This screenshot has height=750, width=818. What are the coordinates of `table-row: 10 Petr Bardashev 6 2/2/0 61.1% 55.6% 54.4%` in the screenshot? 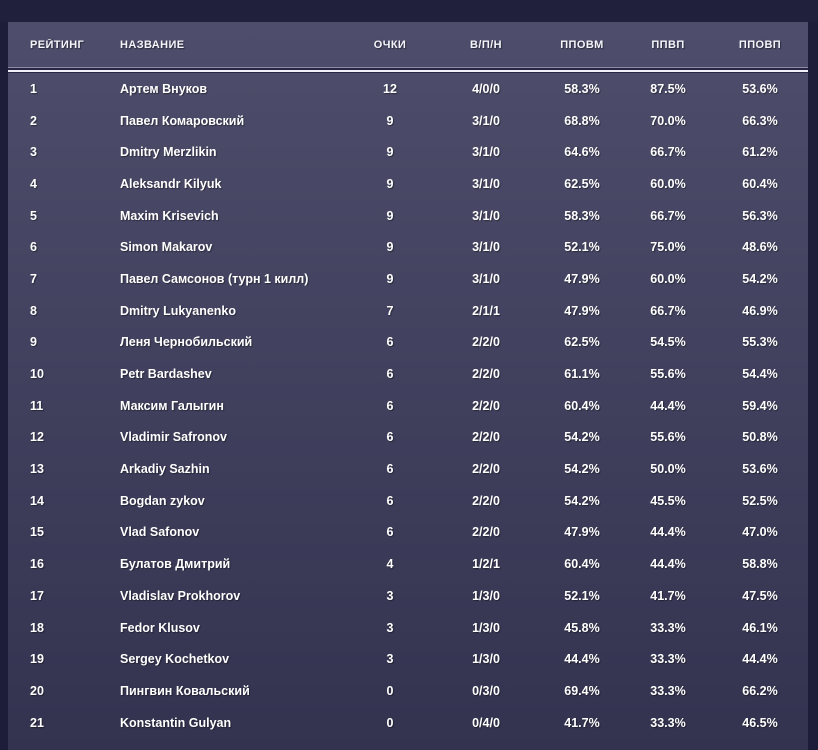 It's located at (408, 374).